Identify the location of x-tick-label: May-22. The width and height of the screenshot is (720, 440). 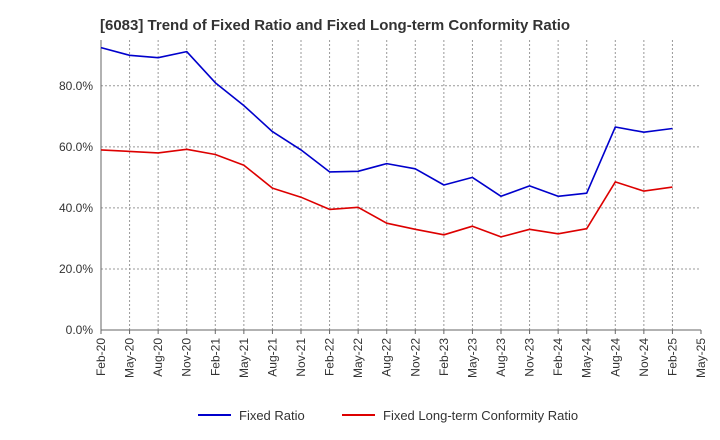
(358, 358).